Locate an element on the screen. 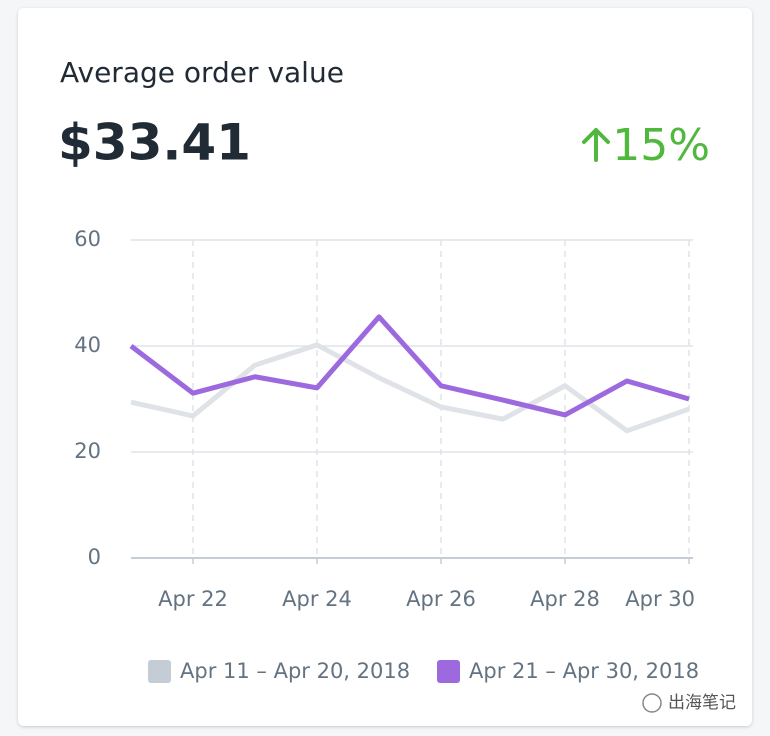 The width and height of the screenshot is (770, 736). headline-value: $33.41 is located at coordinates (154, 143).